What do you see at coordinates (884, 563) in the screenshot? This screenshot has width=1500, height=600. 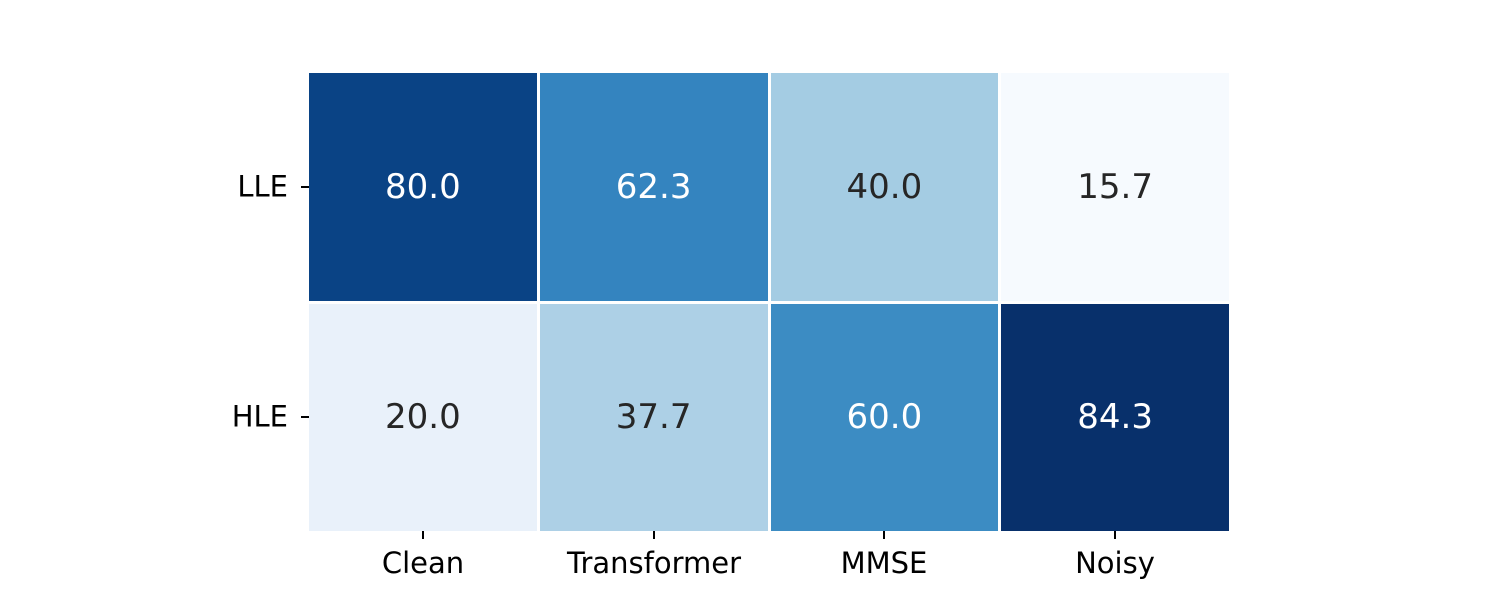 I see `x-tick-label-mmse: MMSE` at bounding box center [884, 563].